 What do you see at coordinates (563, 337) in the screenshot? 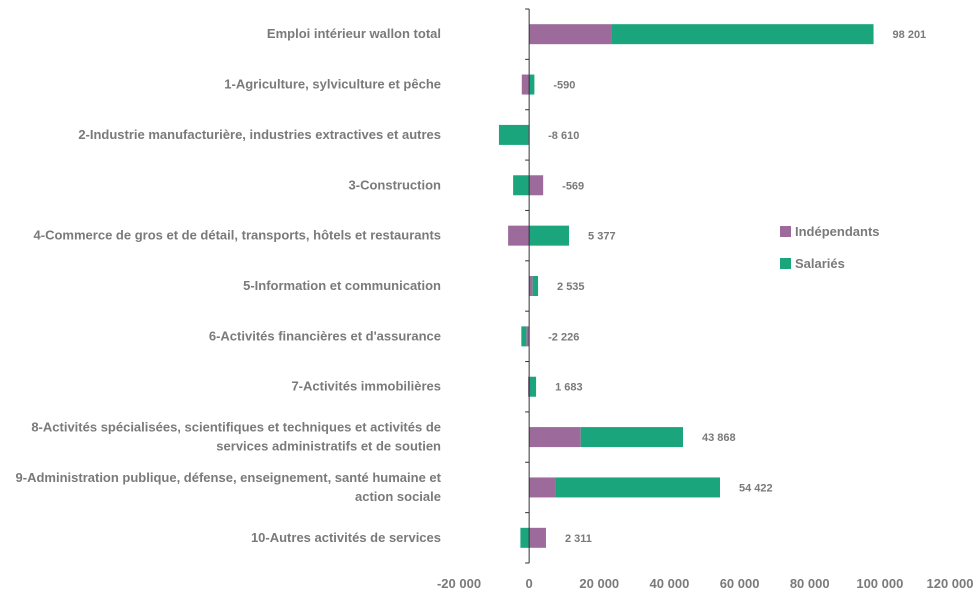
I see `total-data-label: -2 226` at bounding box center [563, 337].